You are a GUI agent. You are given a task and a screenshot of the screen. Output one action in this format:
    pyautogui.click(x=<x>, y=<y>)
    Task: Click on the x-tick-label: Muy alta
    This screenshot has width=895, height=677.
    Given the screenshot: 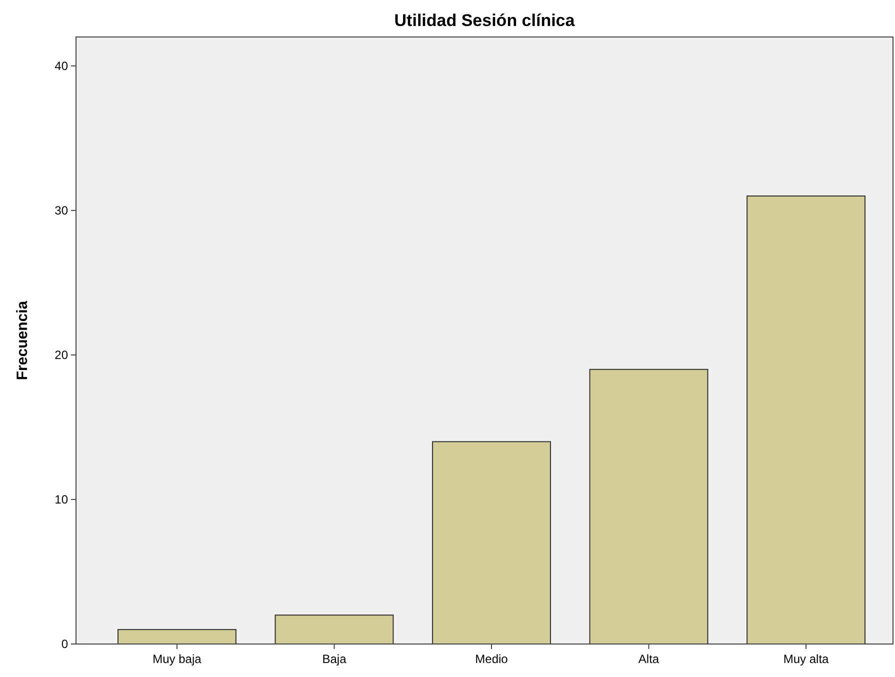 What is the action you would take?
    pyautogui.click(x=806, y=659)
    